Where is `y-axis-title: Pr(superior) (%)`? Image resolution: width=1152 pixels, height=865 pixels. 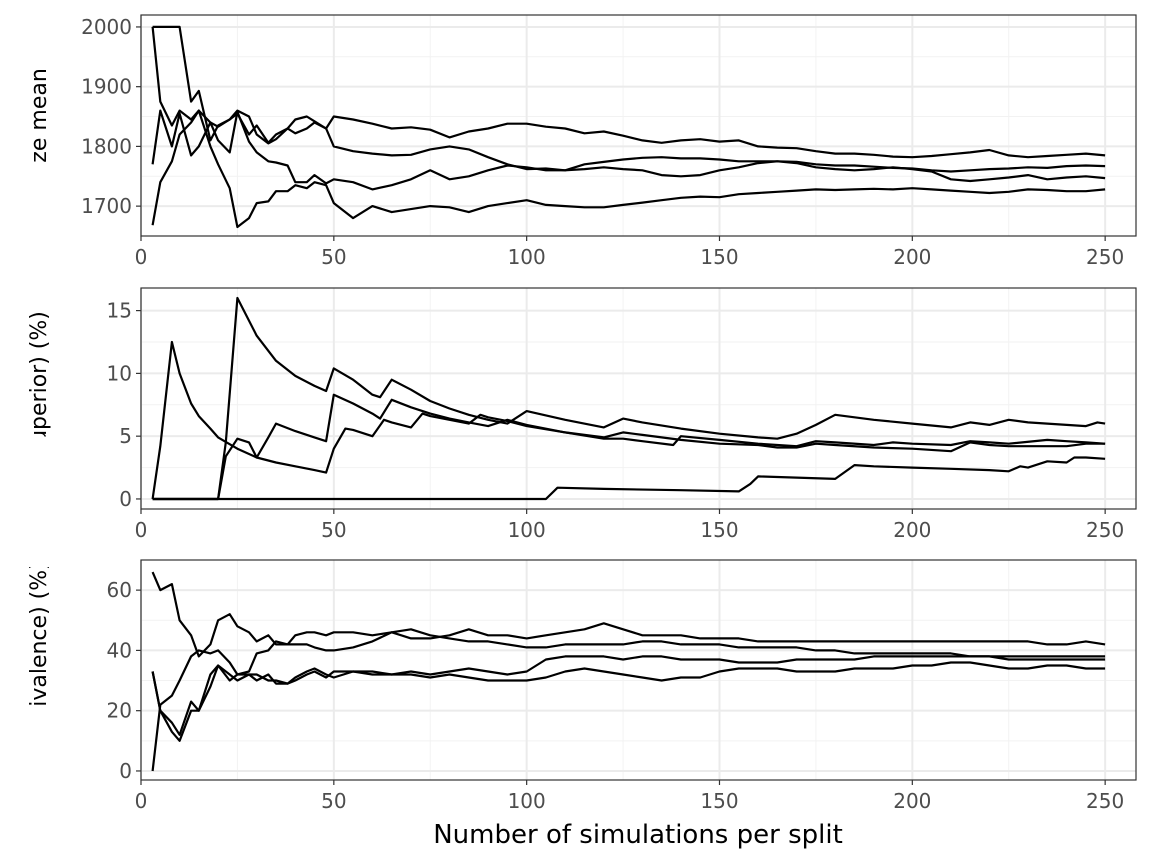 y-axis-title: Pr(superior) (%) is located at coordinates (39, 398).